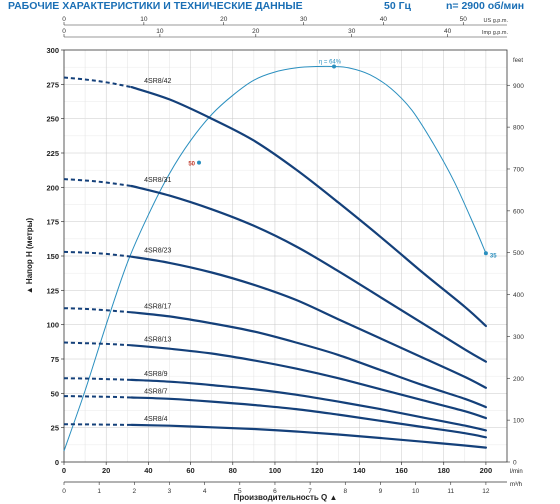 The height and width of the screenshot is (504, 560). What do you see at coordinates (55, 393) in the screenshot?
I see `y-tick-label: 50` at bounding box center [55, 393].